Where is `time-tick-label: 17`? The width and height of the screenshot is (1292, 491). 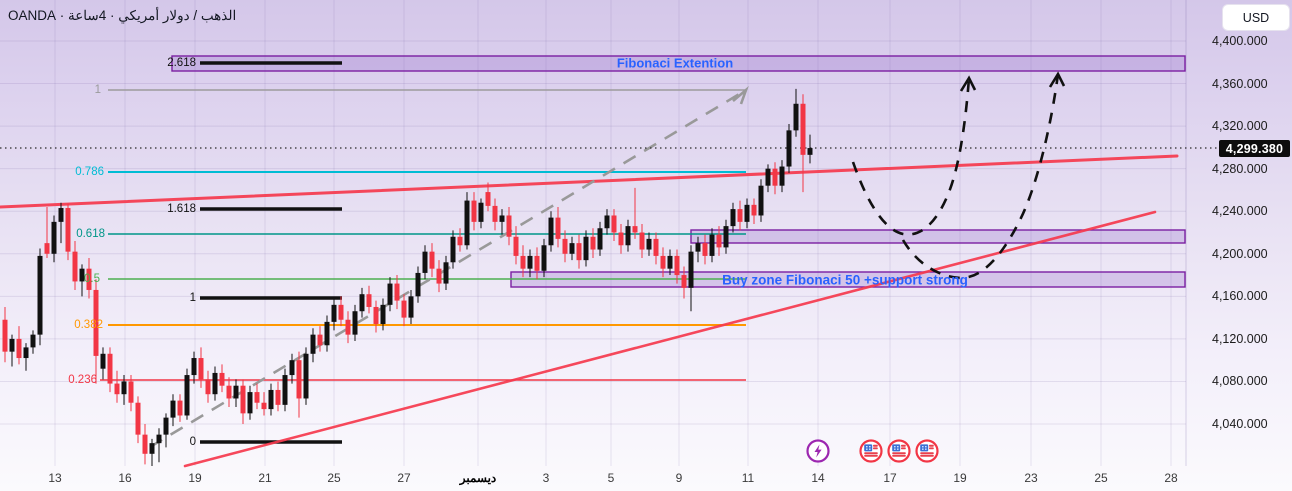
time-tick-label: 17 is located at coordinates (890, 478).